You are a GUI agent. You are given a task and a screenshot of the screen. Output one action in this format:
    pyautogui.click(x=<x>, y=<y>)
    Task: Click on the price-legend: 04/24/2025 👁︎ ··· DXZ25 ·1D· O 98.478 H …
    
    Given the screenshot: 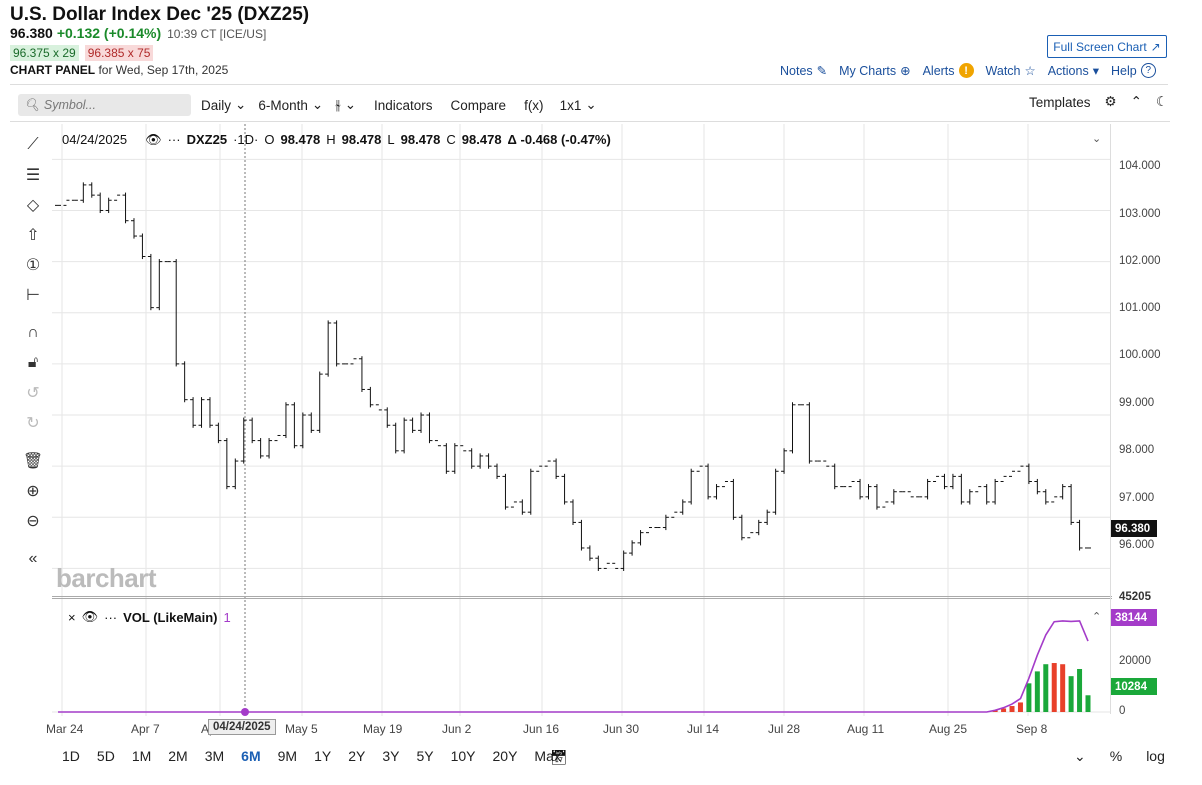 What is the action you would take?
    pyautogui.click(x=336, y=140)
    